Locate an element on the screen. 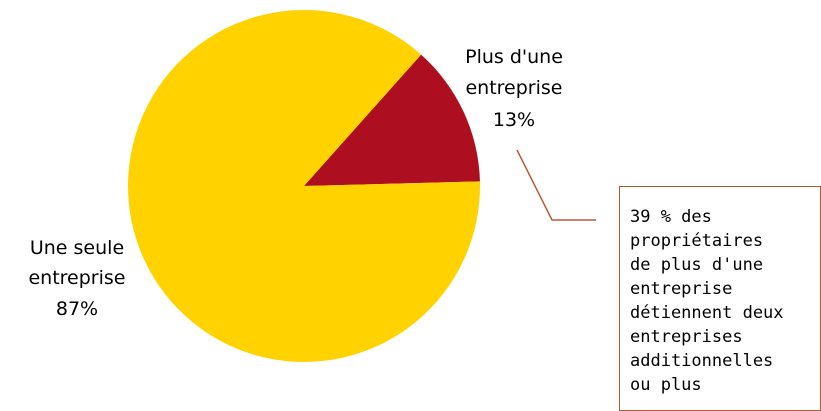  slice-percent-single: 87% is located at coordinates (77, 309).